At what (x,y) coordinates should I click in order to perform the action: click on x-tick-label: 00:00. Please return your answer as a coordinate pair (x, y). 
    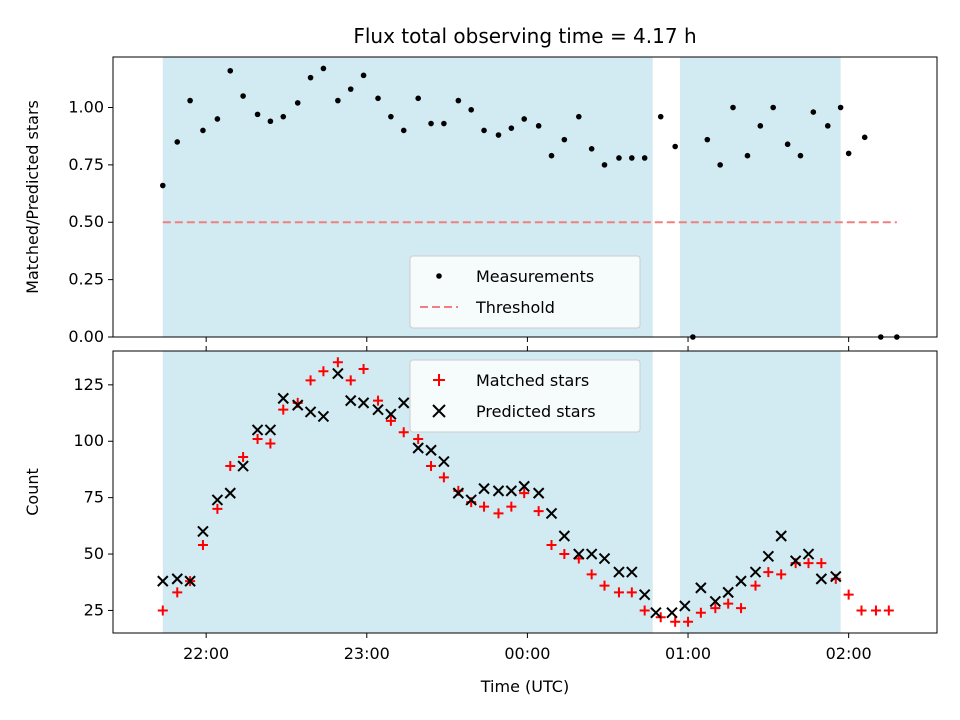
    Looking at the image, I should click on (527, 653).